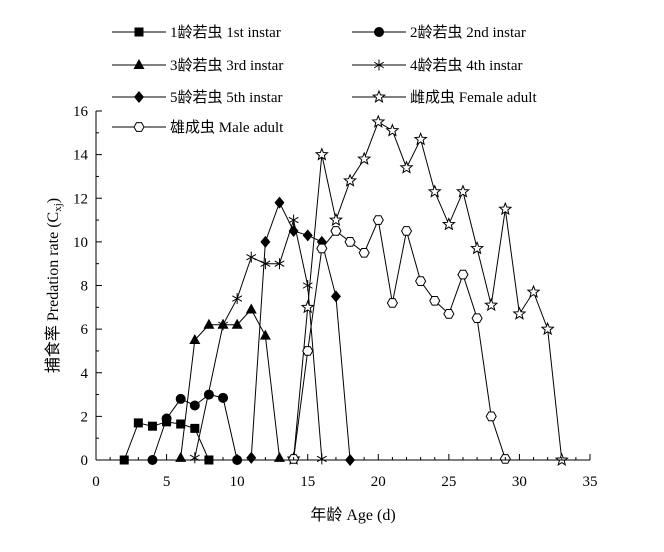  I want to click on y-tick-label: 14, so click(81, 156).